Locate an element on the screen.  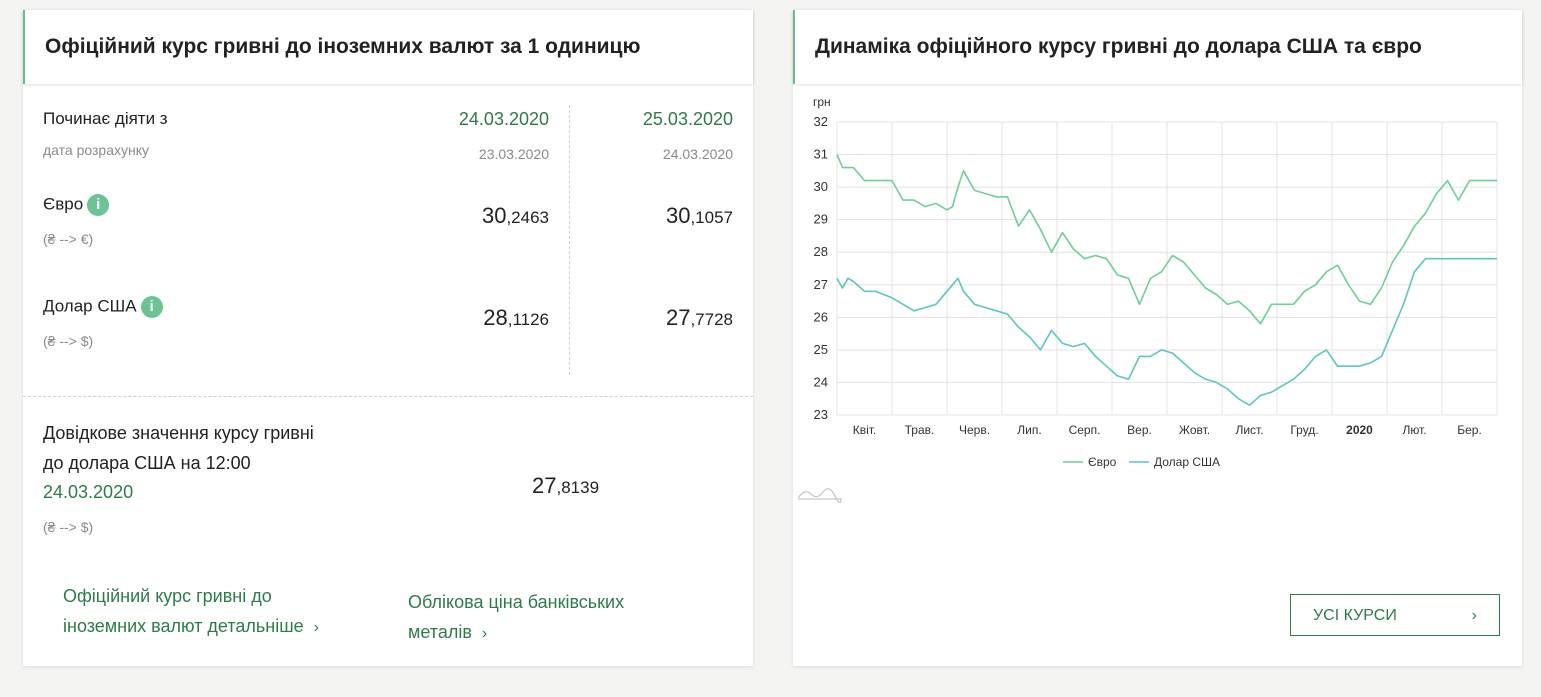
x-tick-label: Жовт. is located at coordinates (1194, 430).